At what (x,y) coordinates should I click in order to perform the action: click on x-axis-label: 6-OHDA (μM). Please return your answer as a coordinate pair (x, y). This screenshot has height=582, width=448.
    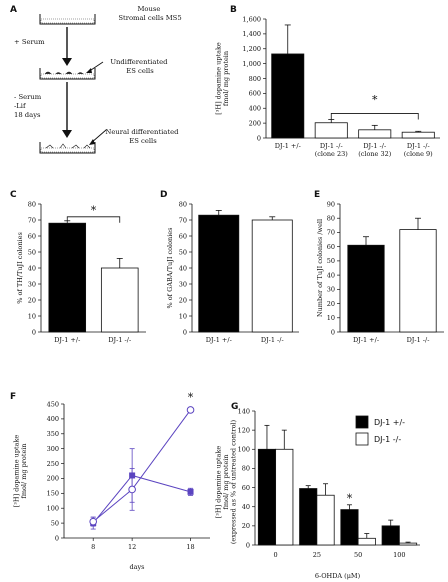
    Looking at the image, I should click on (338, 576).